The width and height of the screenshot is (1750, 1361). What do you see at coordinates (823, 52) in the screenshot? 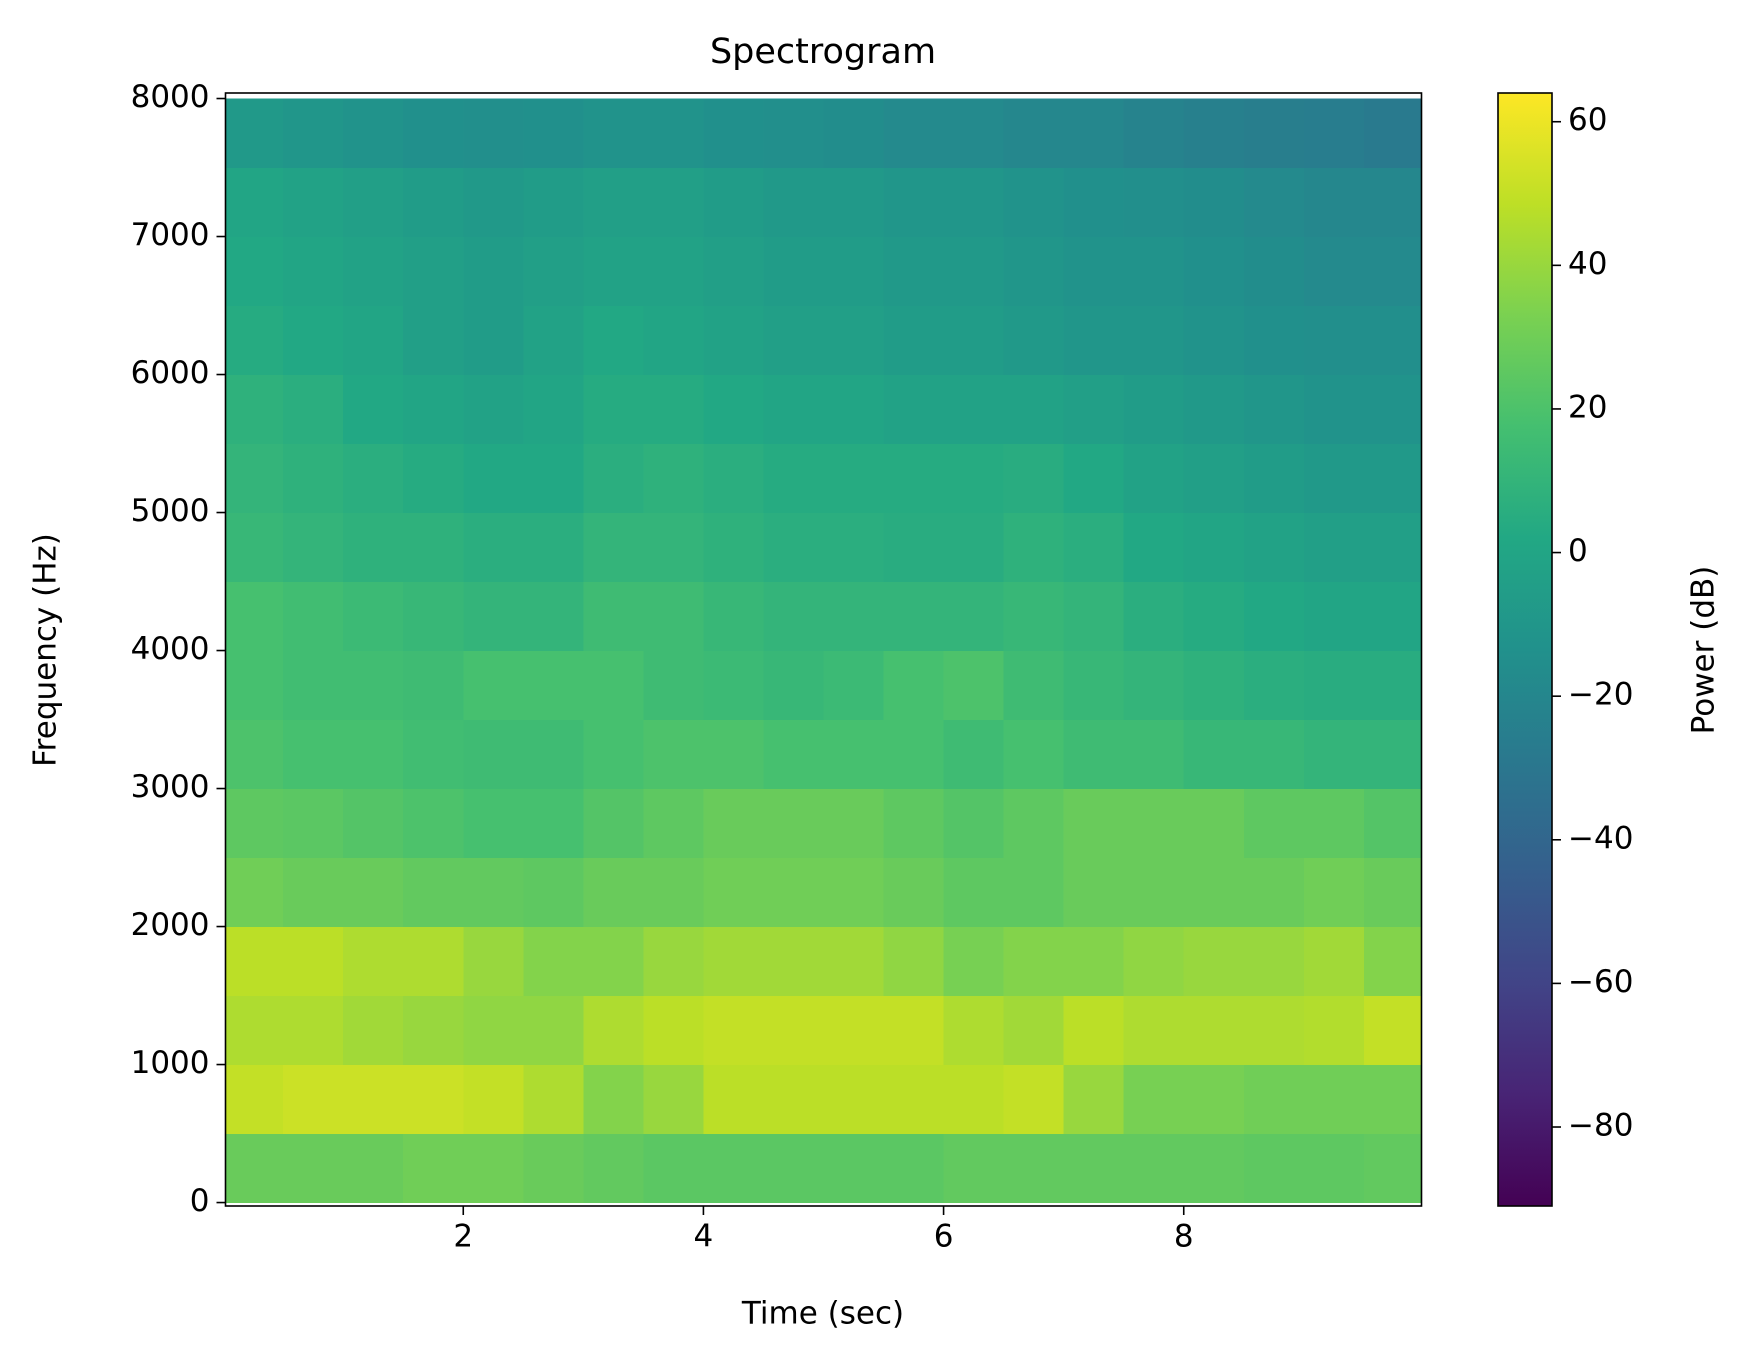
I see `chart-title: Spectrogram` at bounding box center [823, 52].